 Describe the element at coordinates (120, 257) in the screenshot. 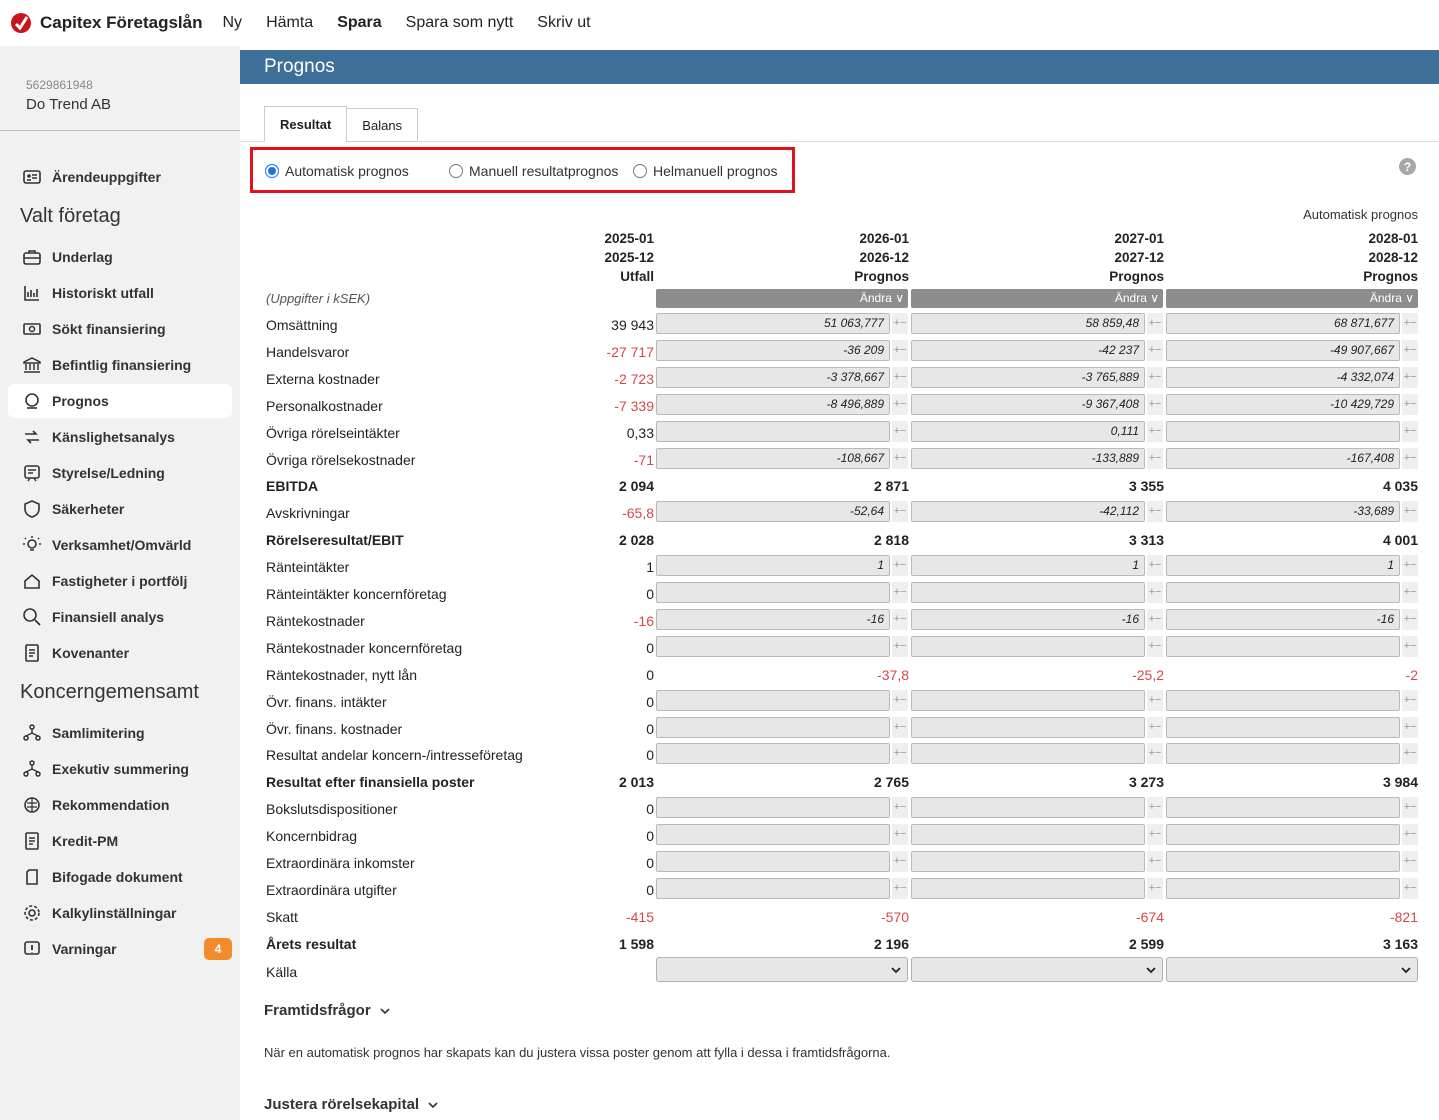

I see `sidebar-item-underlag: Underlag` at that location.